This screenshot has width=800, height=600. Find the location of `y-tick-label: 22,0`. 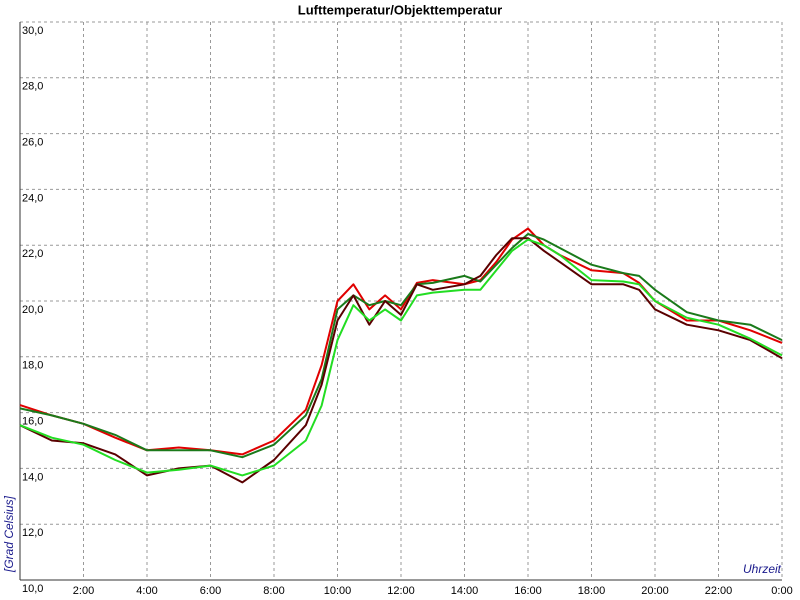

y-tick-label: 22,0 is located at coordinates (32, 254).